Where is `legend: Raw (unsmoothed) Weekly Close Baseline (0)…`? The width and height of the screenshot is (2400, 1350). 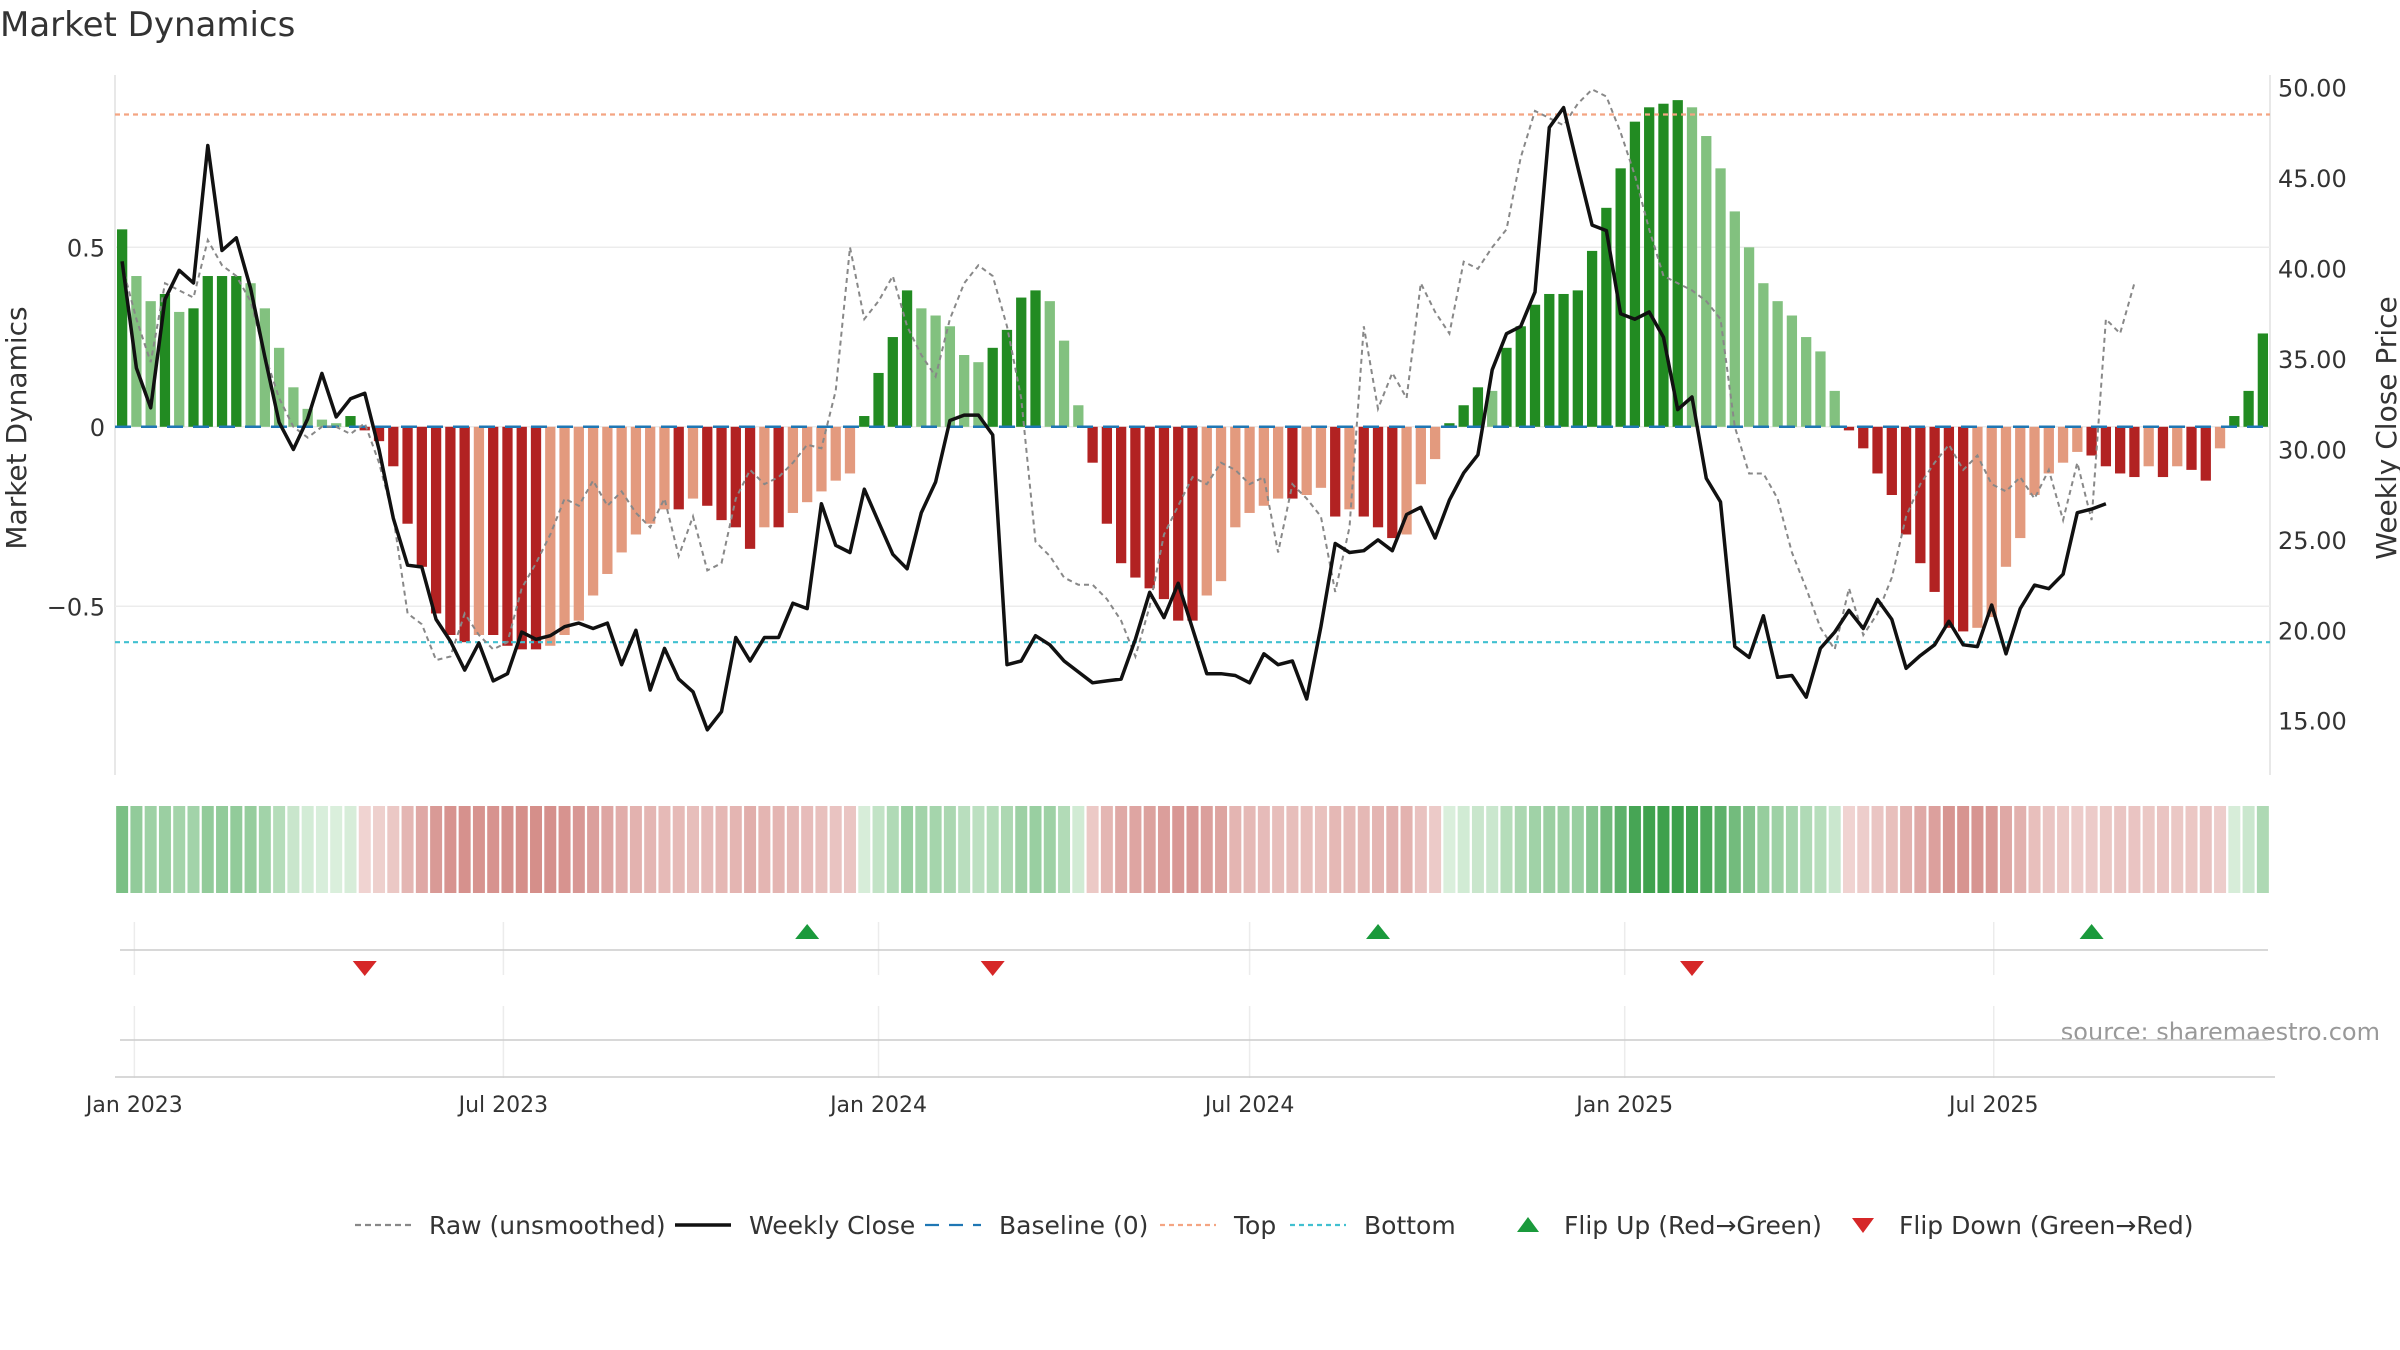
legend: Raw (unsmoothed) Weekly Close Baseline (0)… is located at coordinates (1274, 1225).